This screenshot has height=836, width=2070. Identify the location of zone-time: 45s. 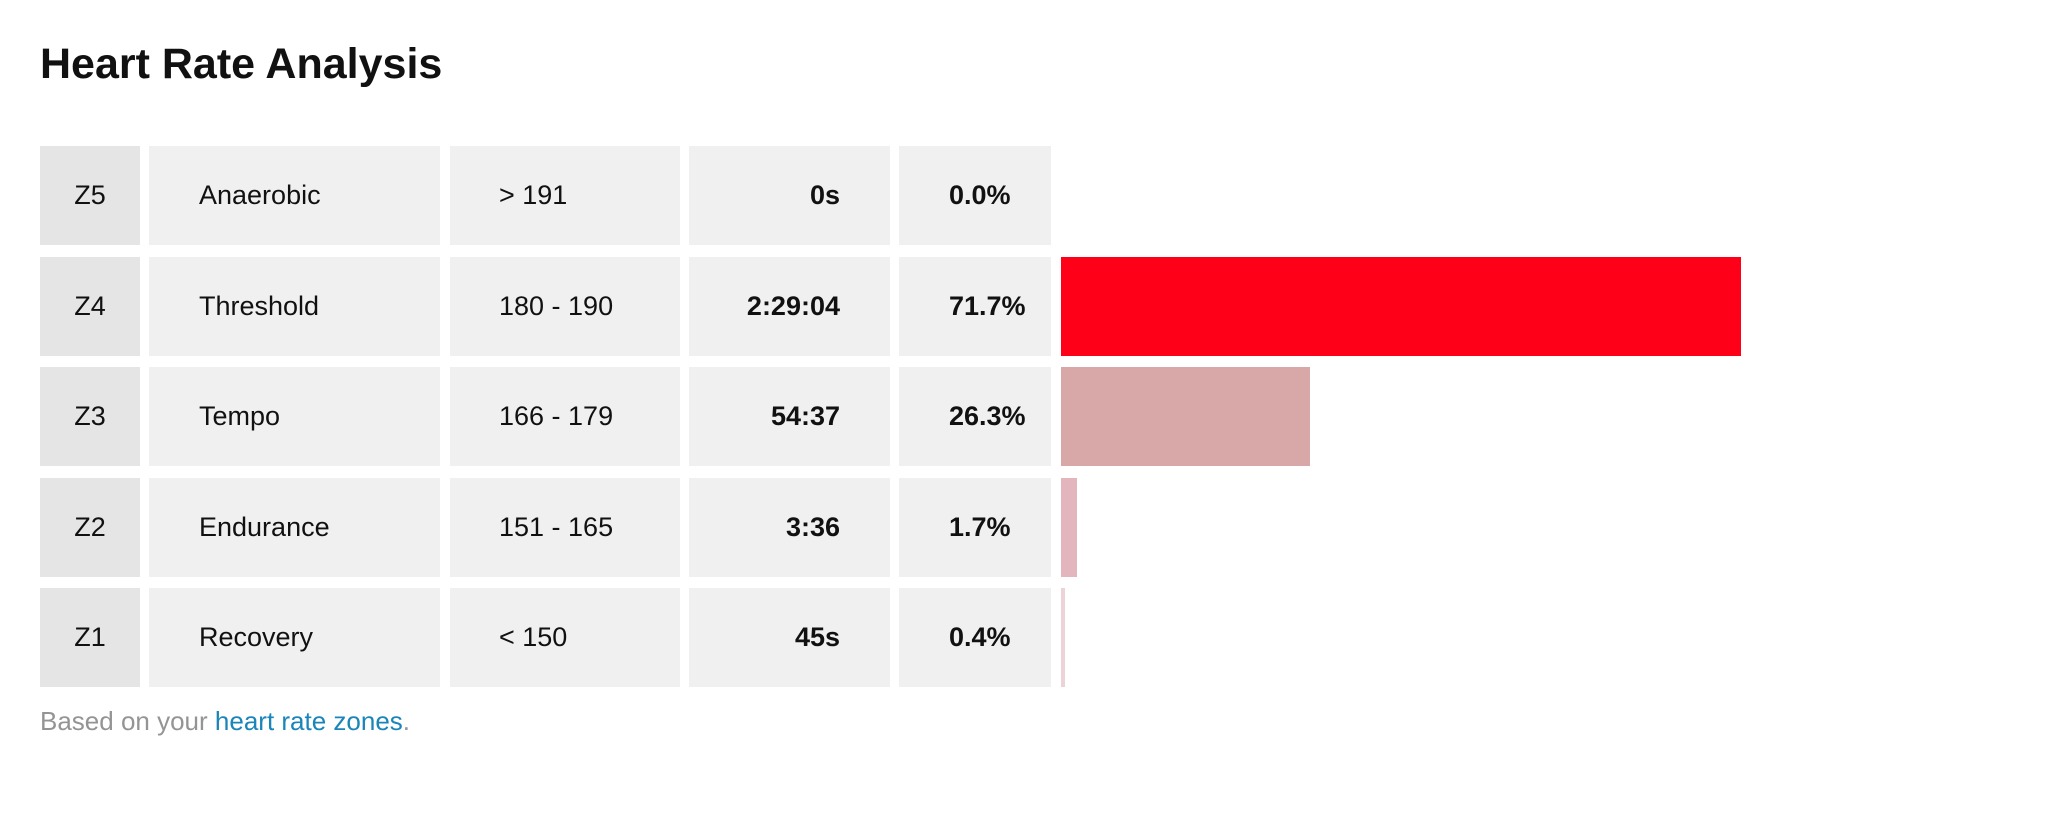
(789, 637).